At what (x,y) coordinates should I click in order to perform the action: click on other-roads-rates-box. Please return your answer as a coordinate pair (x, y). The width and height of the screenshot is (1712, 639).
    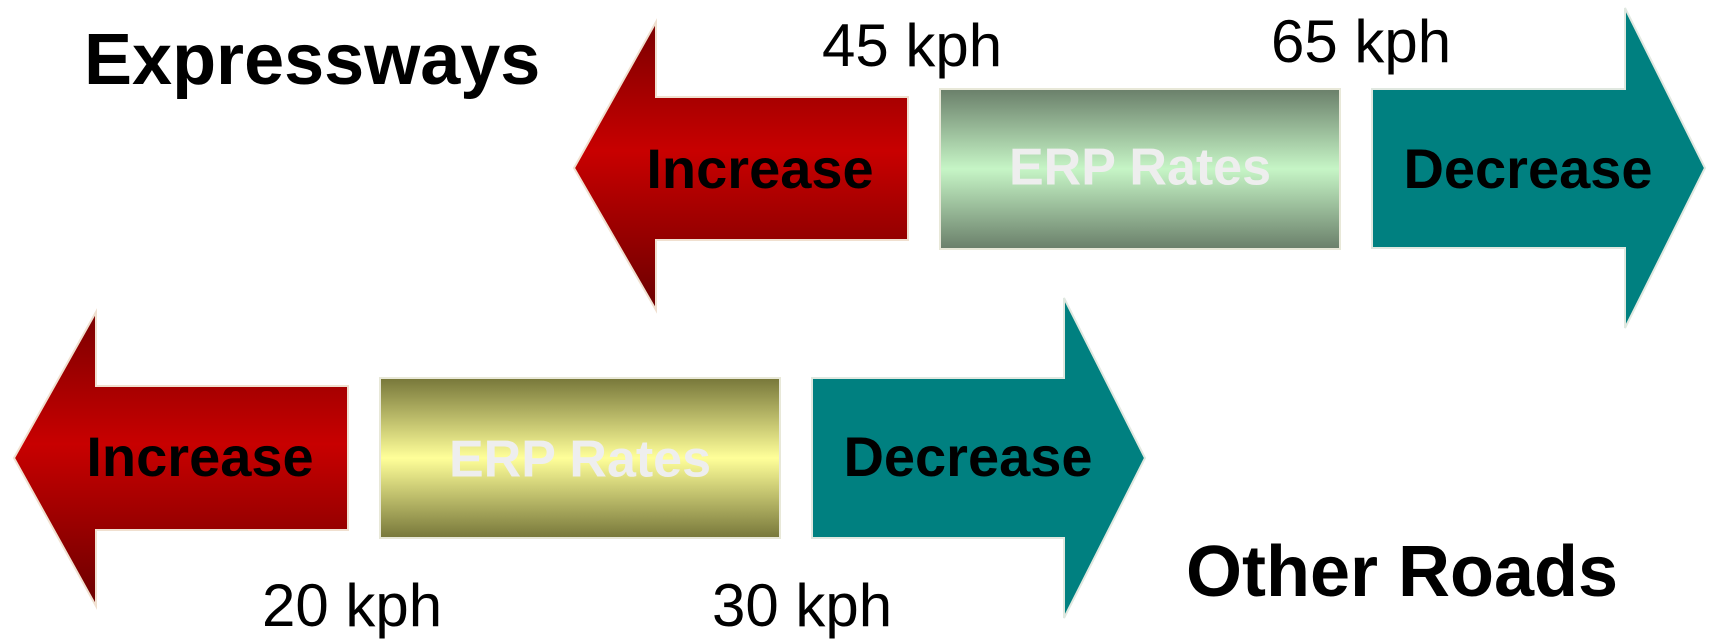
    Looking at the image, I should click on (580, 458).